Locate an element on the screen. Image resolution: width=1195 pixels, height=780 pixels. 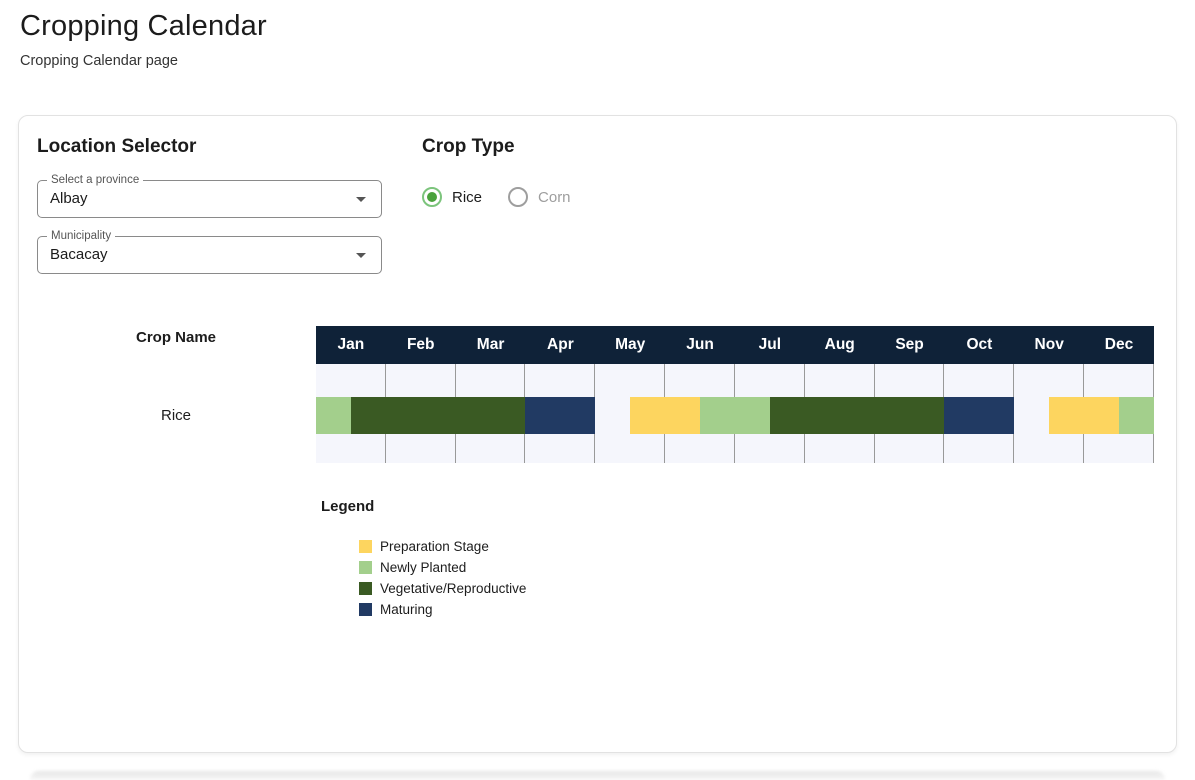
radio-rice-label: Rice is located at coordinates (467, 197).